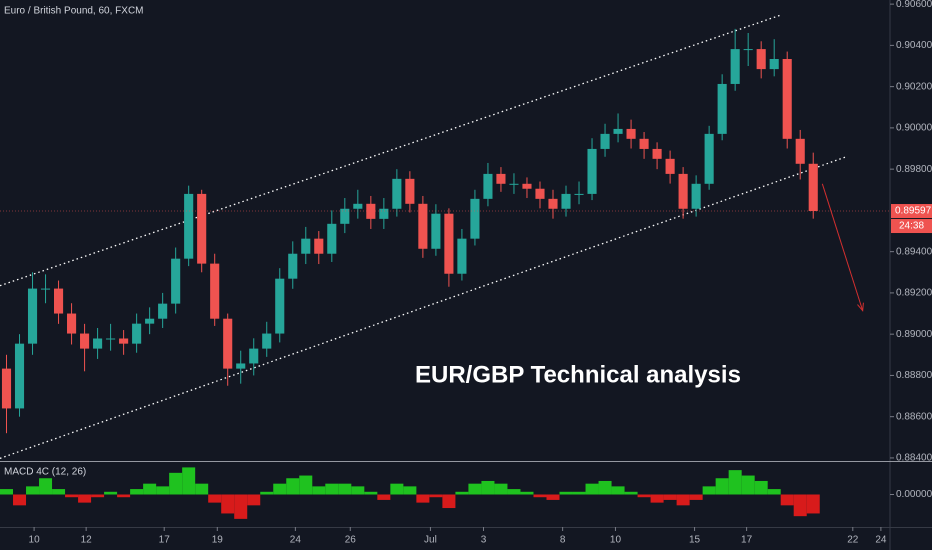 Image resolution: width=932 pixels, height=550 pixels. I want to click on countdown-box, so click(911, 226).